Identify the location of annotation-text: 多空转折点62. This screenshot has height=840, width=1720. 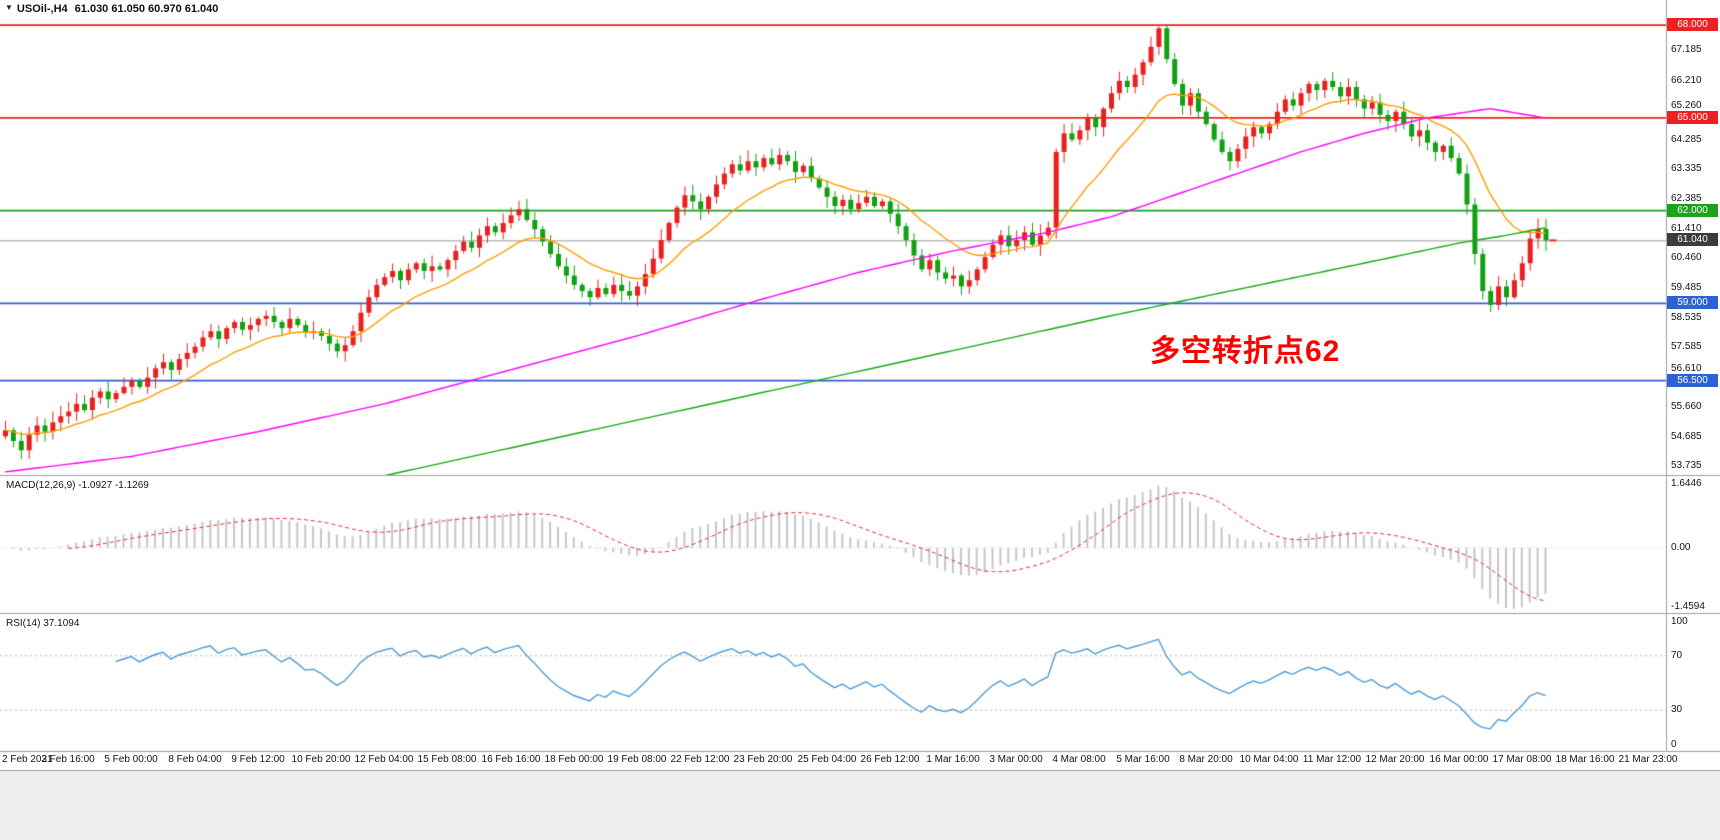
(1245, 351).